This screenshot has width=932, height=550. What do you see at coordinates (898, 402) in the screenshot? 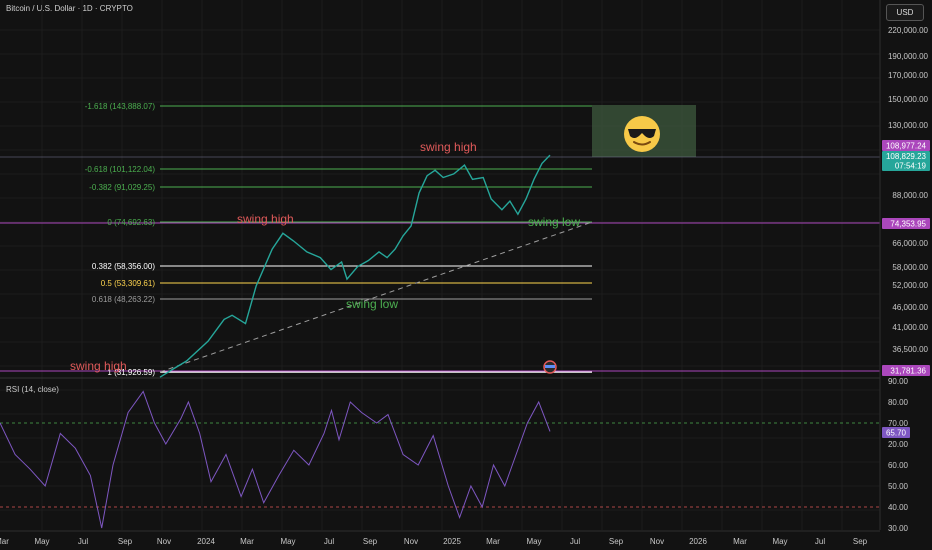
I see `rsi-tick: 80.00` at bounding box center [898, 402].